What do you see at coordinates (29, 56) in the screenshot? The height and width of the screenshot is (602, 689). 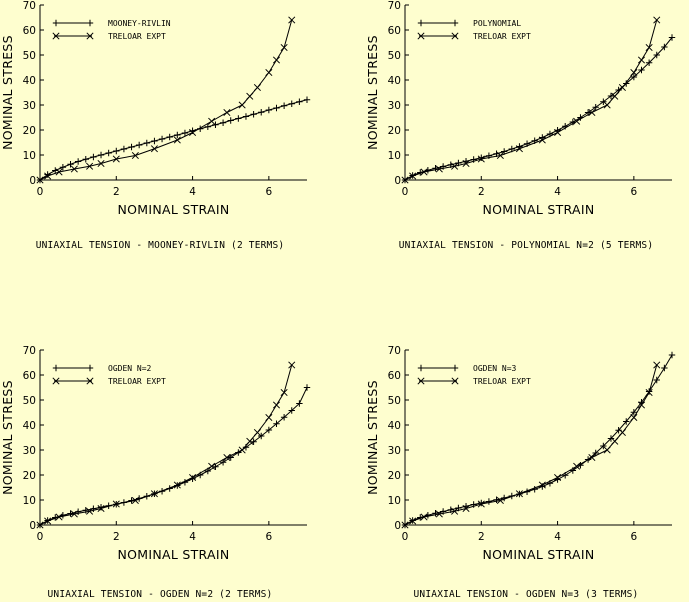 I see `y-tick-label: 50` at bounding box center [29, 56].